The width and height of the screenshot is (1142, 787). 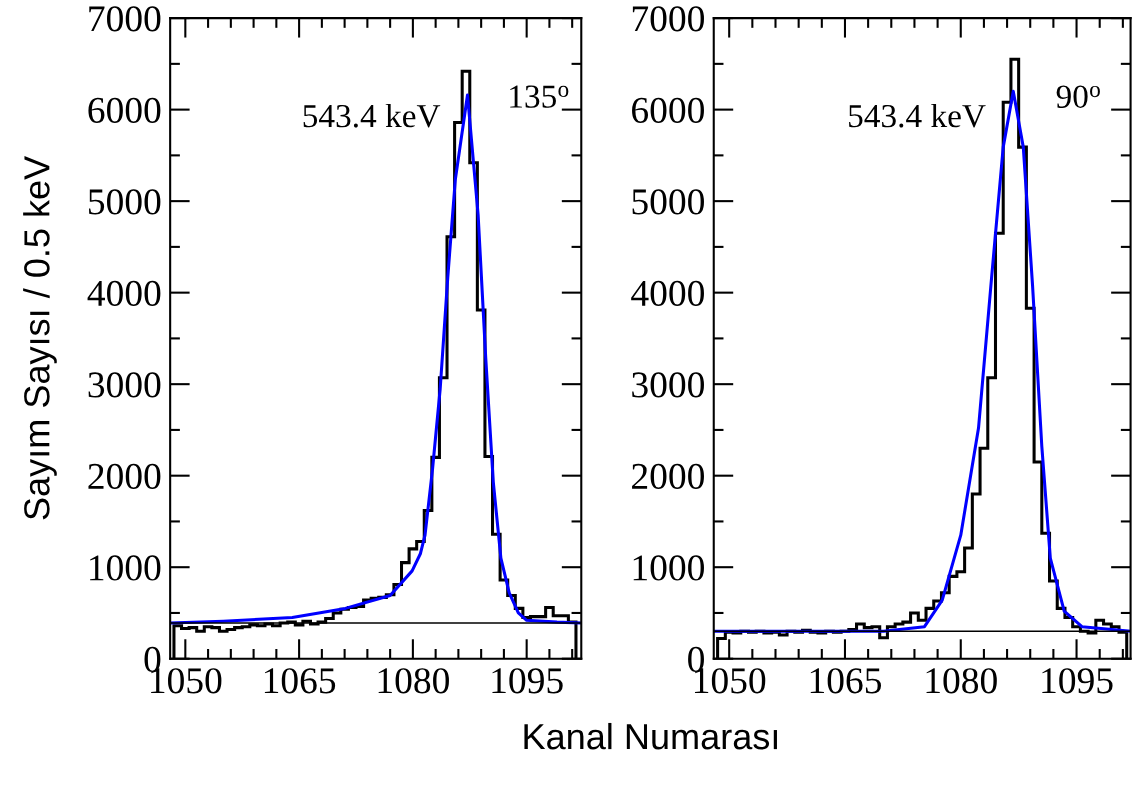 I want to click on annotation: 135$^{o}$, so click(x=539, y=96).